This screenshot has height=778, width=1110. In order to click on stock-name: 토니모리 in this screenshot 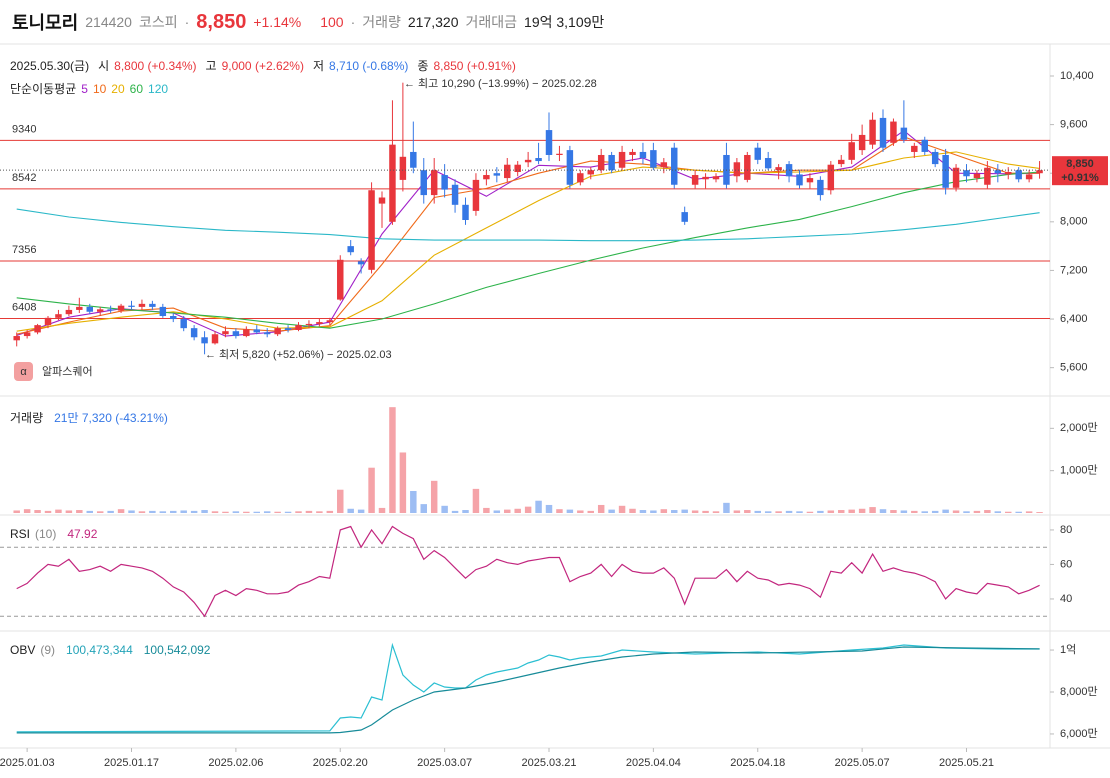, I will do `click(45, 23)`.